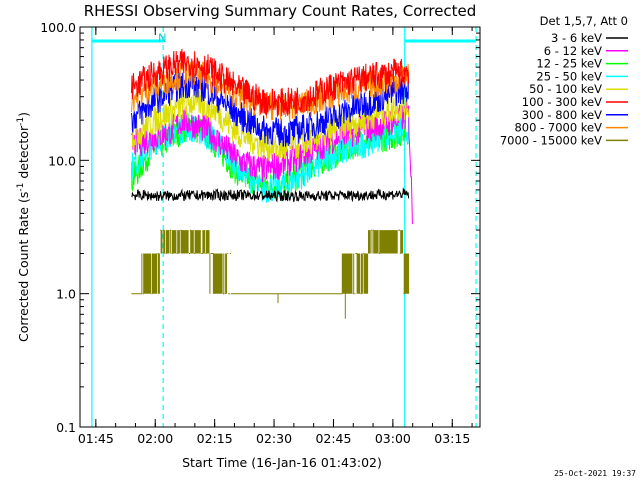 The height and width of the screenshot is (480, 640). Describe the element at coordinates (584, 21) in the screenshot. I see `legend-title: Det 1,5,7, Att 0` at that location.